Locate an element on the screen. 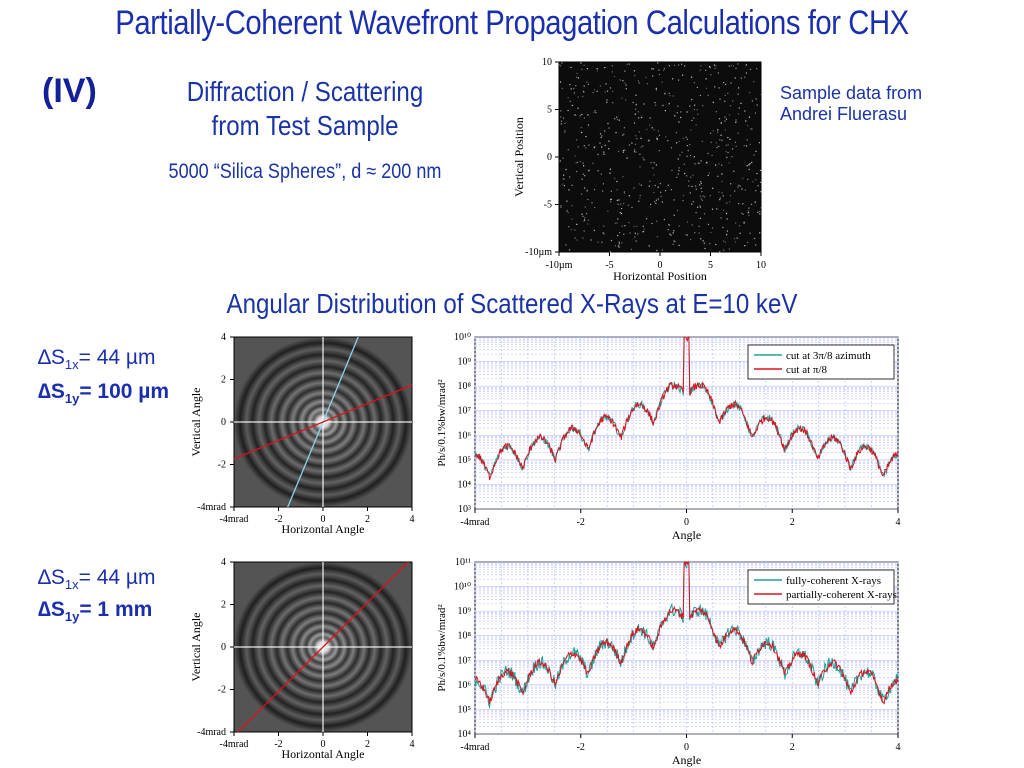 The width and height of the screenshot is (1024, 768). y-tick-label: 10⁷ is located at coordinates (465, 660).